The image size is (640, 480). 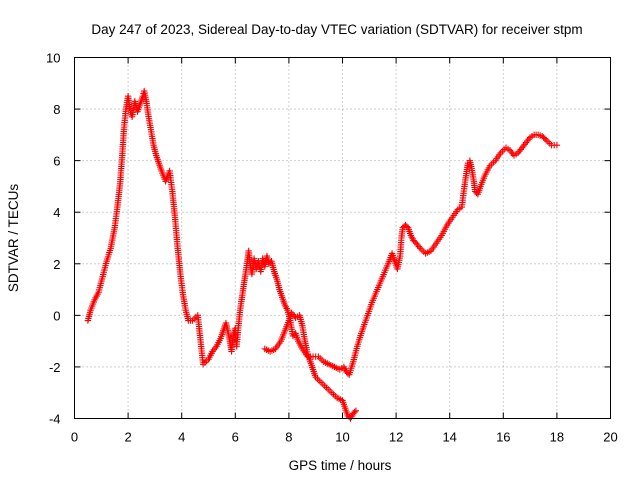 What do you see at coordinates (396, 437) in the screenshot?
I see `x-tick-label: 12` at bounding box center [396, 437].